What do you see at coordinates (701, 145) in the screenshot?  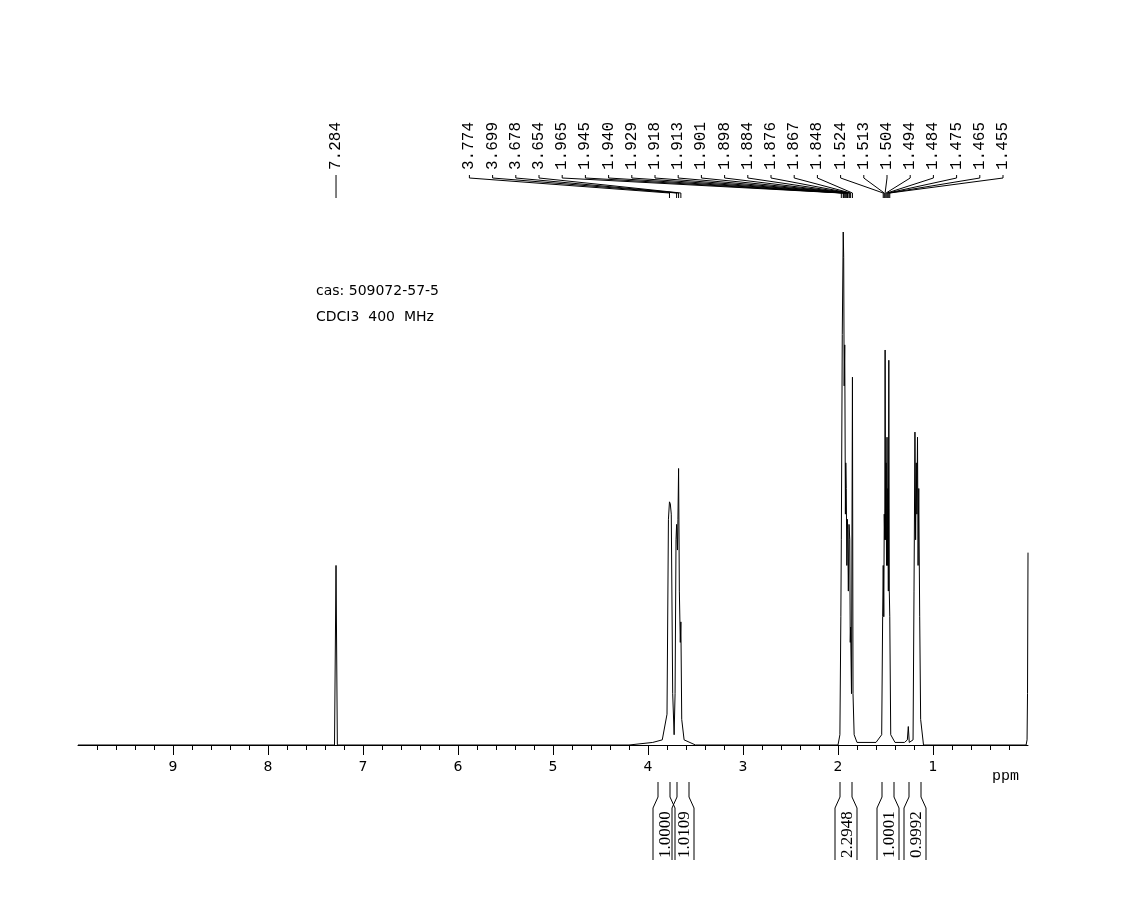 I see `annotation: 1.901` at bounding box center [701, 145].